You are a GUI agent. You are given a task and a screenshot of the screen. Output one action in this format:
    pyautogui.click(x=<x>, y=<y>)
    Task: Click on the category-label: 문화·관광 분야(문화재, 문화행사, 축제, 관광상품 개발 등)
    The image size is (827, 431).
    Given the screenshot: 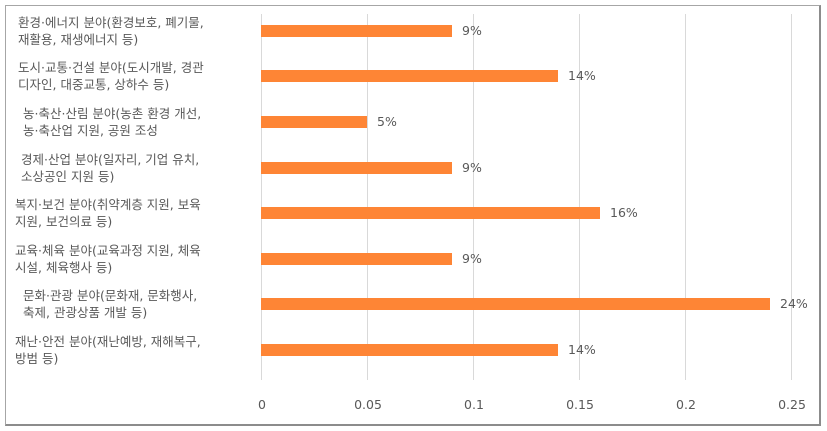 What is the action you would take?
    pyautogui.click(x=139, y=304)
    